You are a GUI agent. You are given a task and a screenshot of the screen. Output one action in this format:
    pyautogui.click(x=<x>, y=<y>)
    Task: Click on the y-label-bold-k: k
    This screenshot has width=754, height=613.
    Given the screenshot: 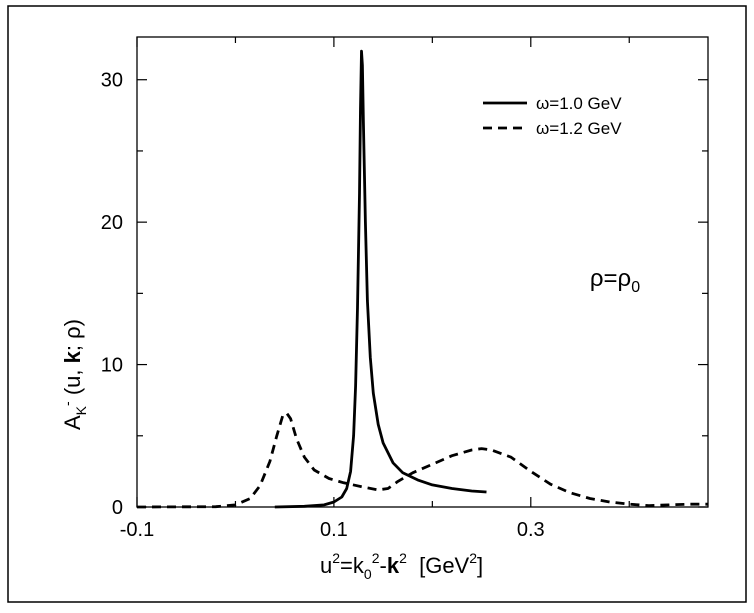 What is the action you would take?
    pyautogui.click(x=72, y=356)
    